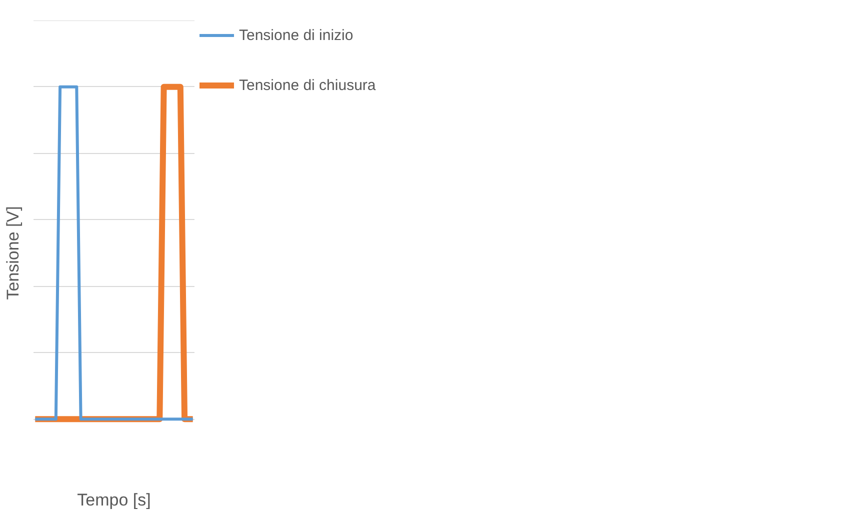 The width and height of the screenshot is (846, 516). I want to click on legend-label: Tensione di inizio, so click(296, 35).